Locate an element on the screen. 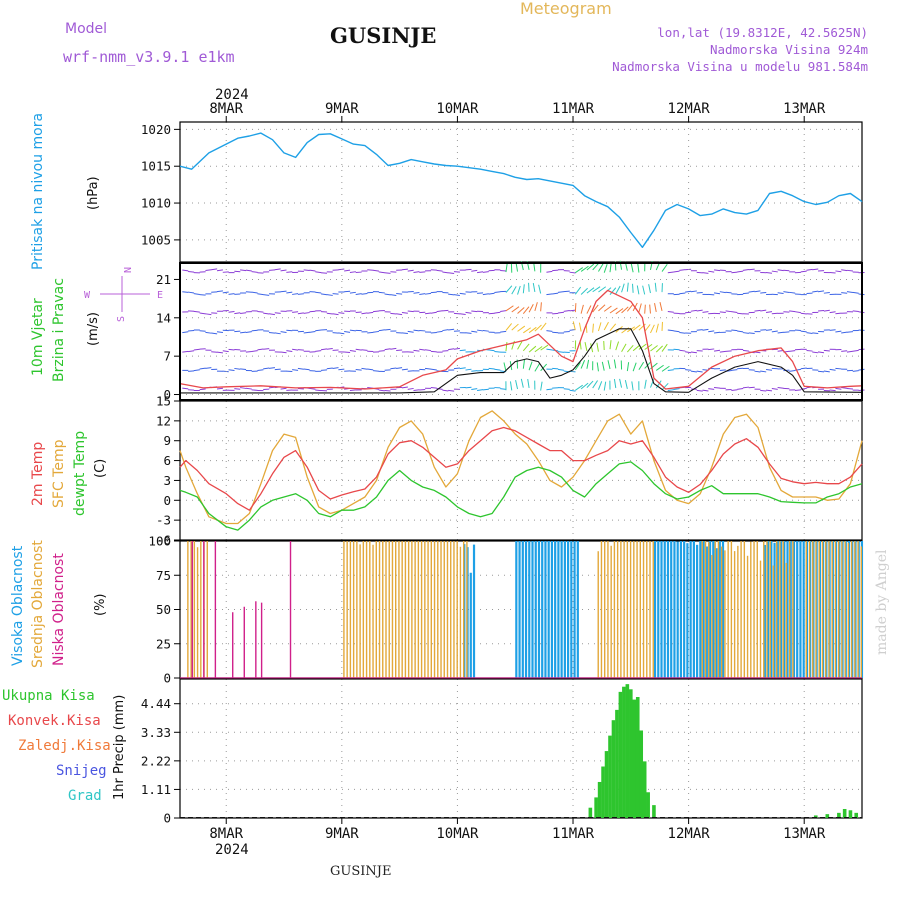 The height and width of the screenshot is (900, 900). ytick-label: -6 is located at coordinates (163, 540).